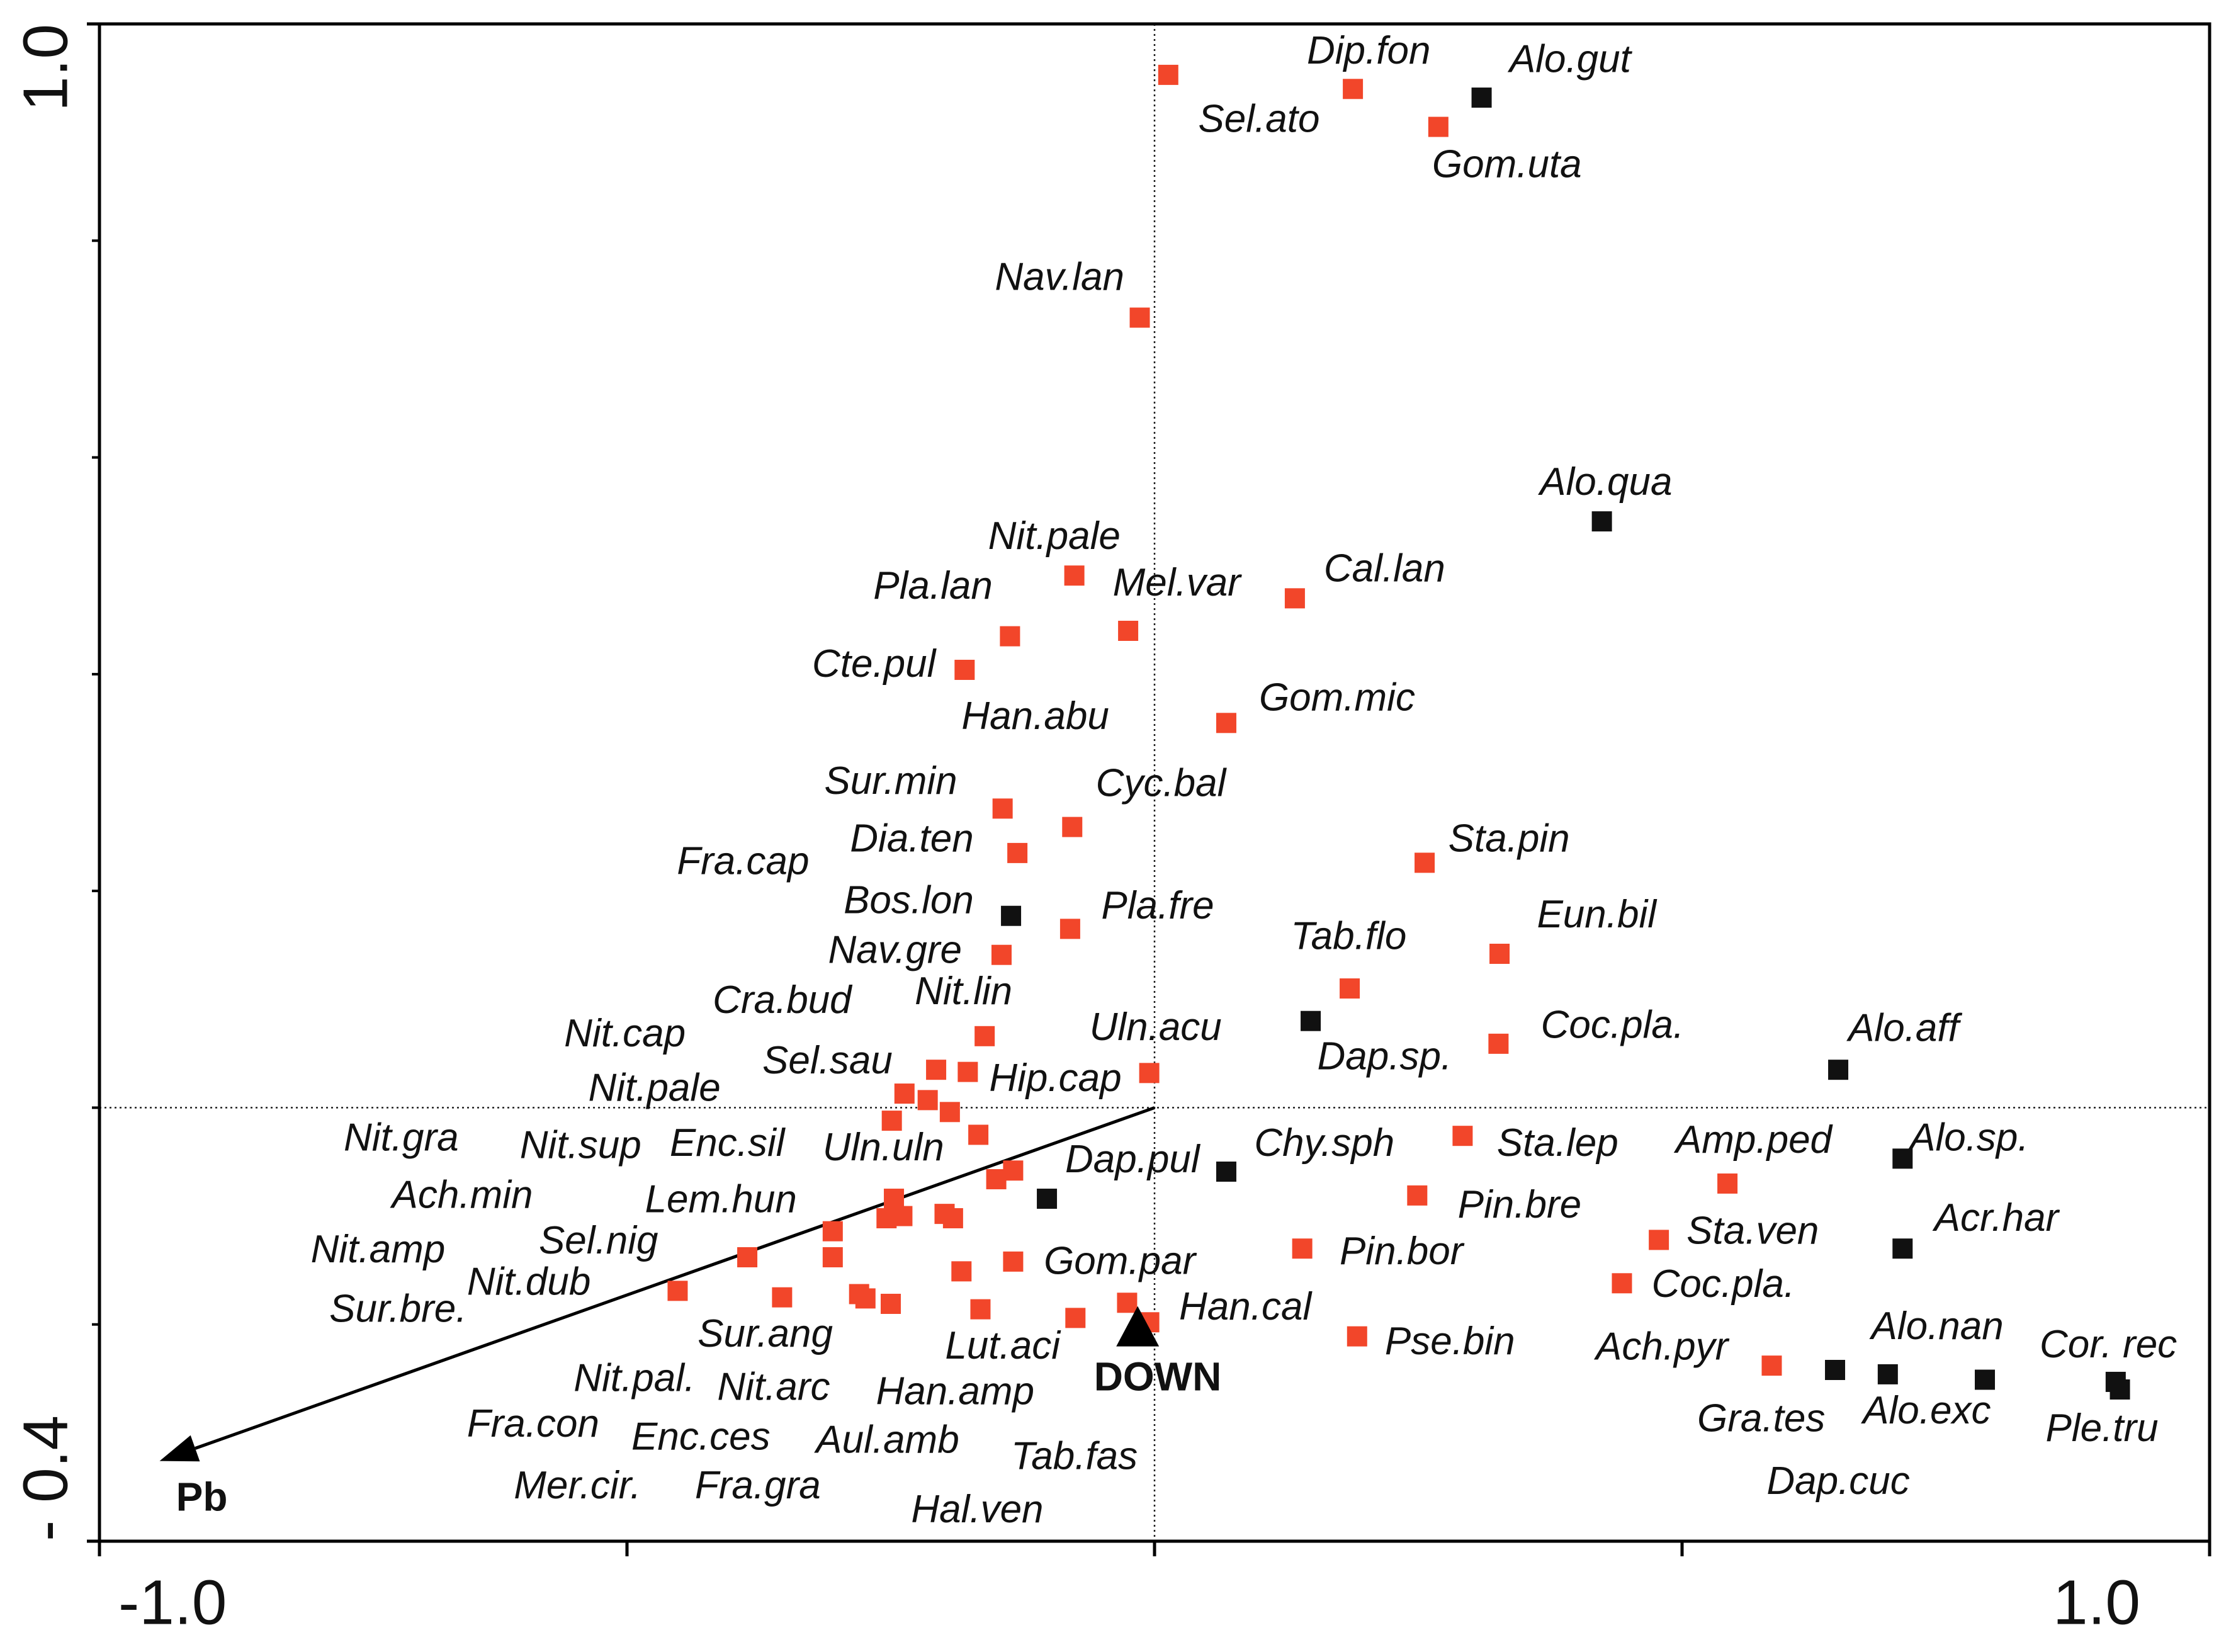 The width and height of the screenshot is (2231, 1652). What do you see at coordinates (675, 1278) in the screenshot?
I see `env-arrow` at bounding box center [675, 1278].